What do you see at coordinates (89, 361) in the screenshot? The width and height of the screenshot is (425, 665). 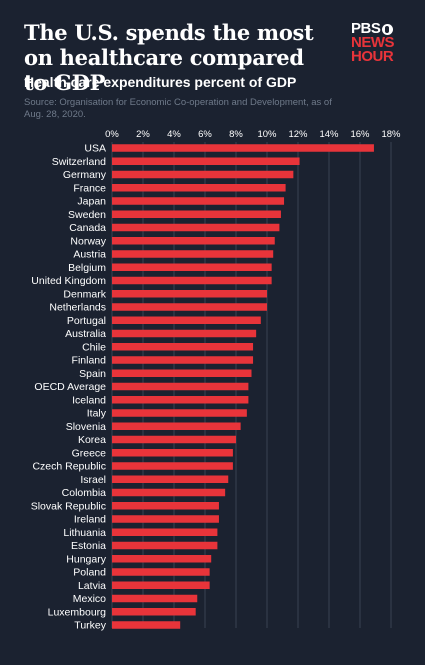 I see `category-label: Finland` at bounding box center [89, 361].